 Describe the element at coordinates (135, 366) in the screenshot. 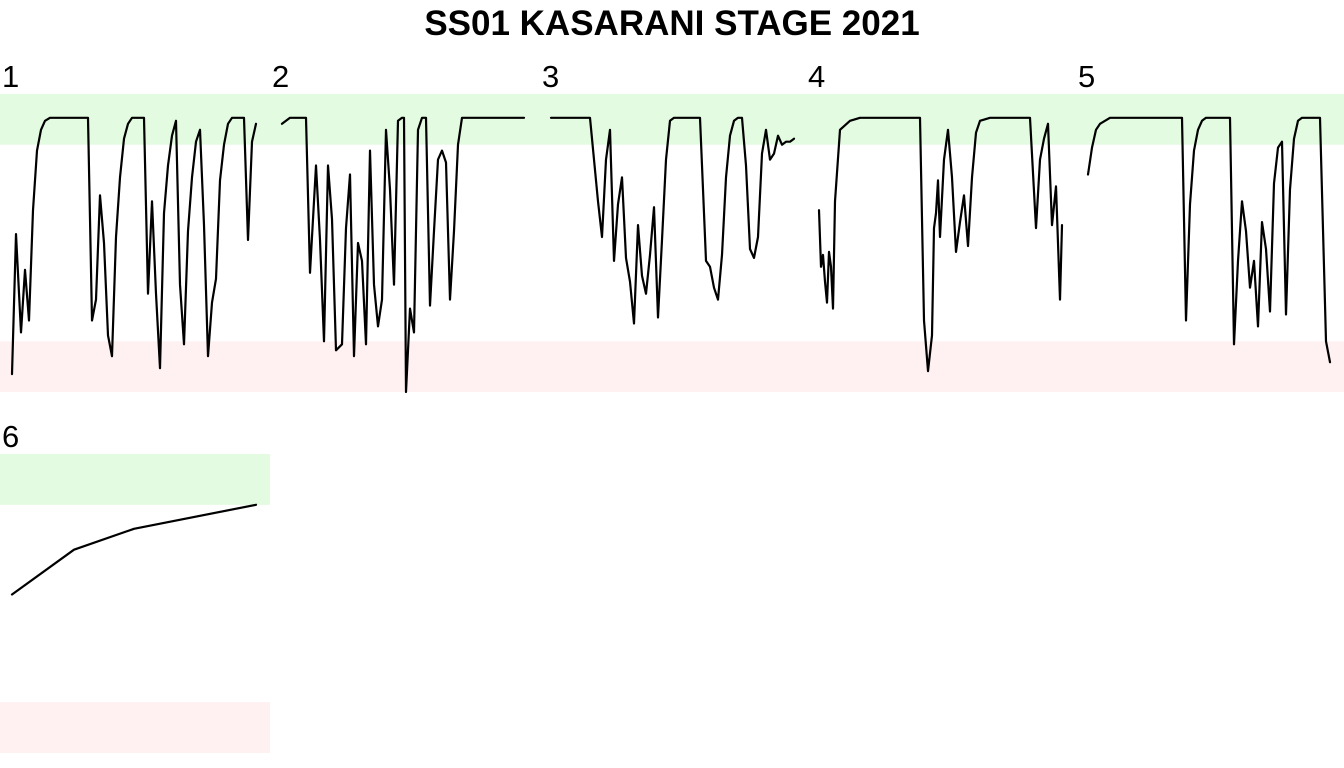

I see `panel-1-band-lower` at that location.